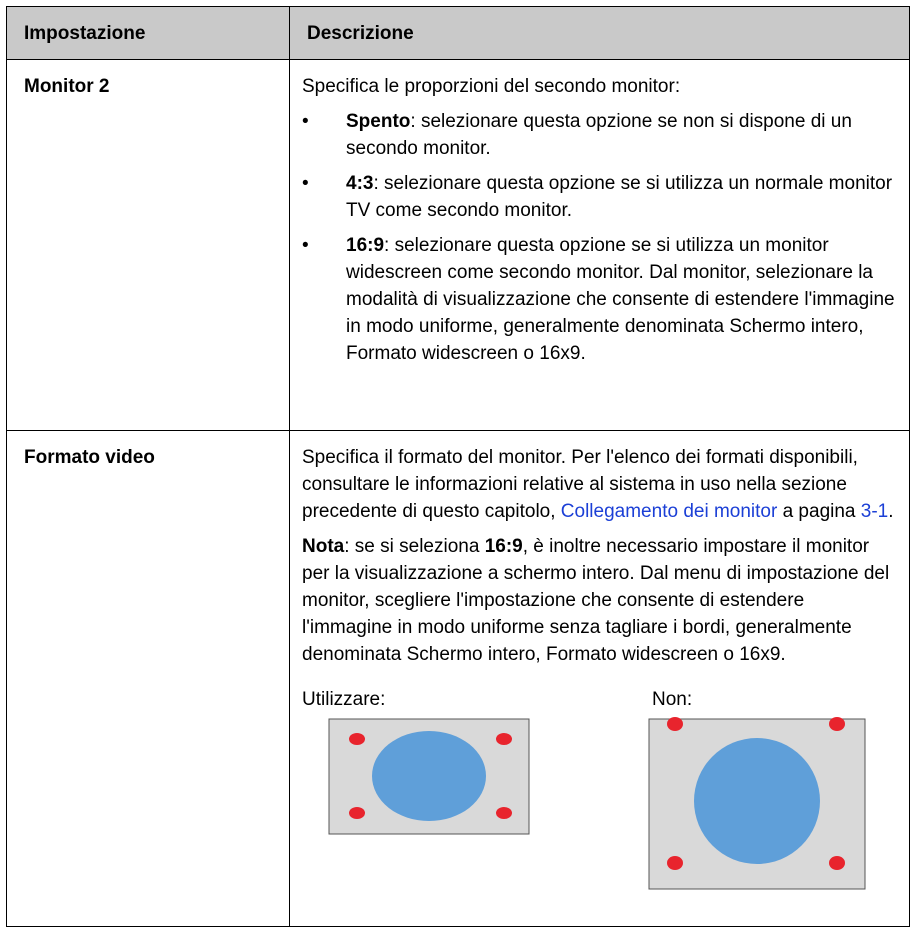 This screenshot has height=927, width=920. Describe the element at coordinates (323, 546) in the screenshot. I see `note-label: Nota` at that location.